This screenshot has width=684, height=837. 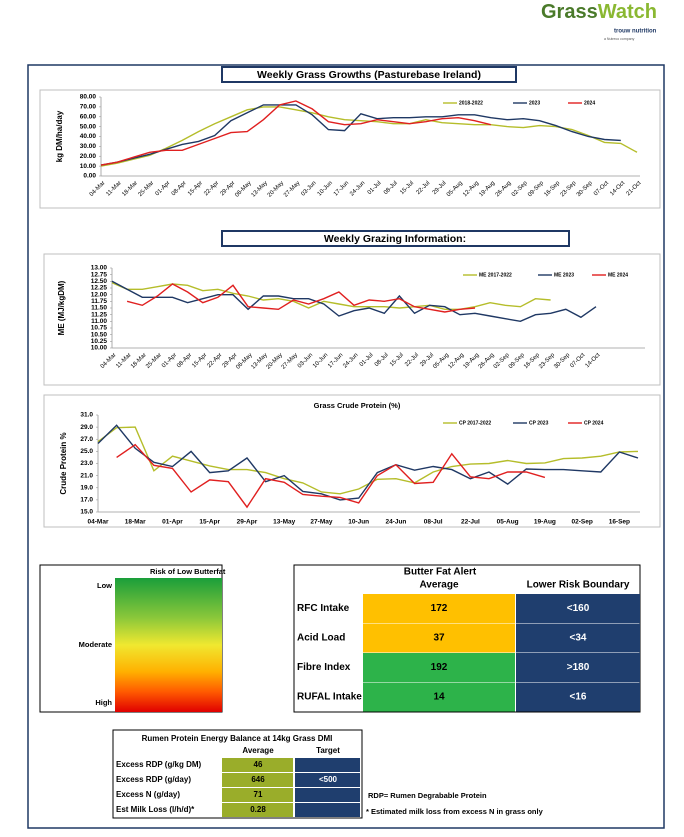 I want to click on section-title: Weekly Grazing Information:, so click(x=395, y=239).